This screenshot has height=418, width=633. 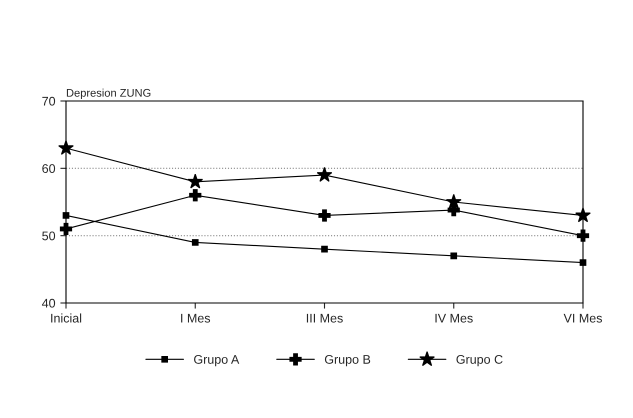 What do you see at coordinates (49, 101) in the screenshot?
I see `y-tick-label: 70` at bounding box center [49, 101].